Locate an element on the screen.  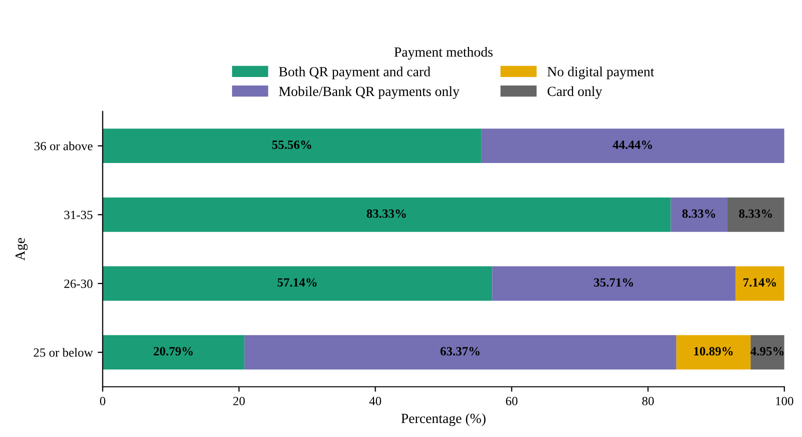
y-tick-label: 36 or above is located at coordinates (63, 146).